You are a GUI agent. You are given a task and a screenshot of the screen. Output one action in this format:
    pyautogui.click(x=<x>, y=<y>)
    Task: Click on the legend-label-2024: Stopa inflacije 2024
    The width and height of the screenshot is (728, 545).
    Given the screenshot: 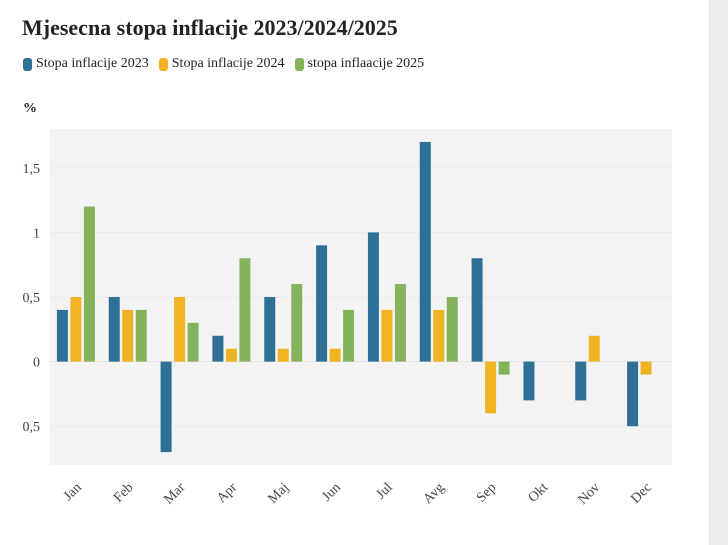 What is the action you would take?
    pyautogui.click(x=228, y=63)
    